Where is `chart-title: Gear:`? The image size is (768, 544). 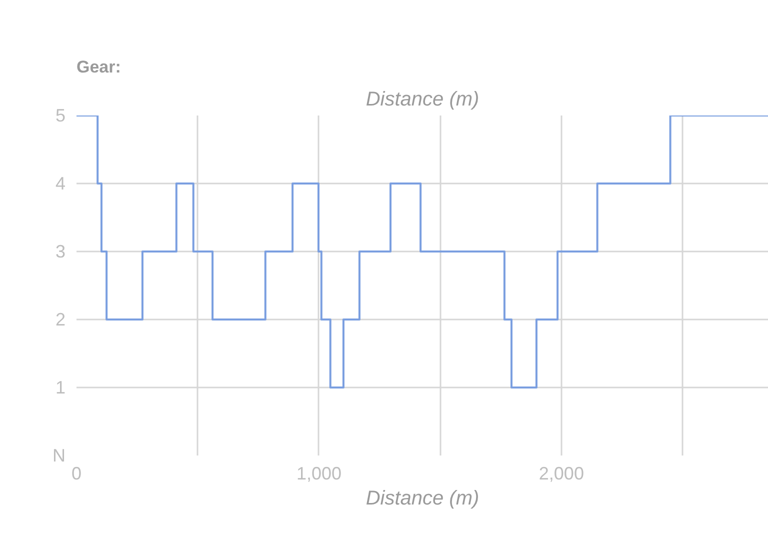 chart-title: Gear: is located at coordinates (98, 67).